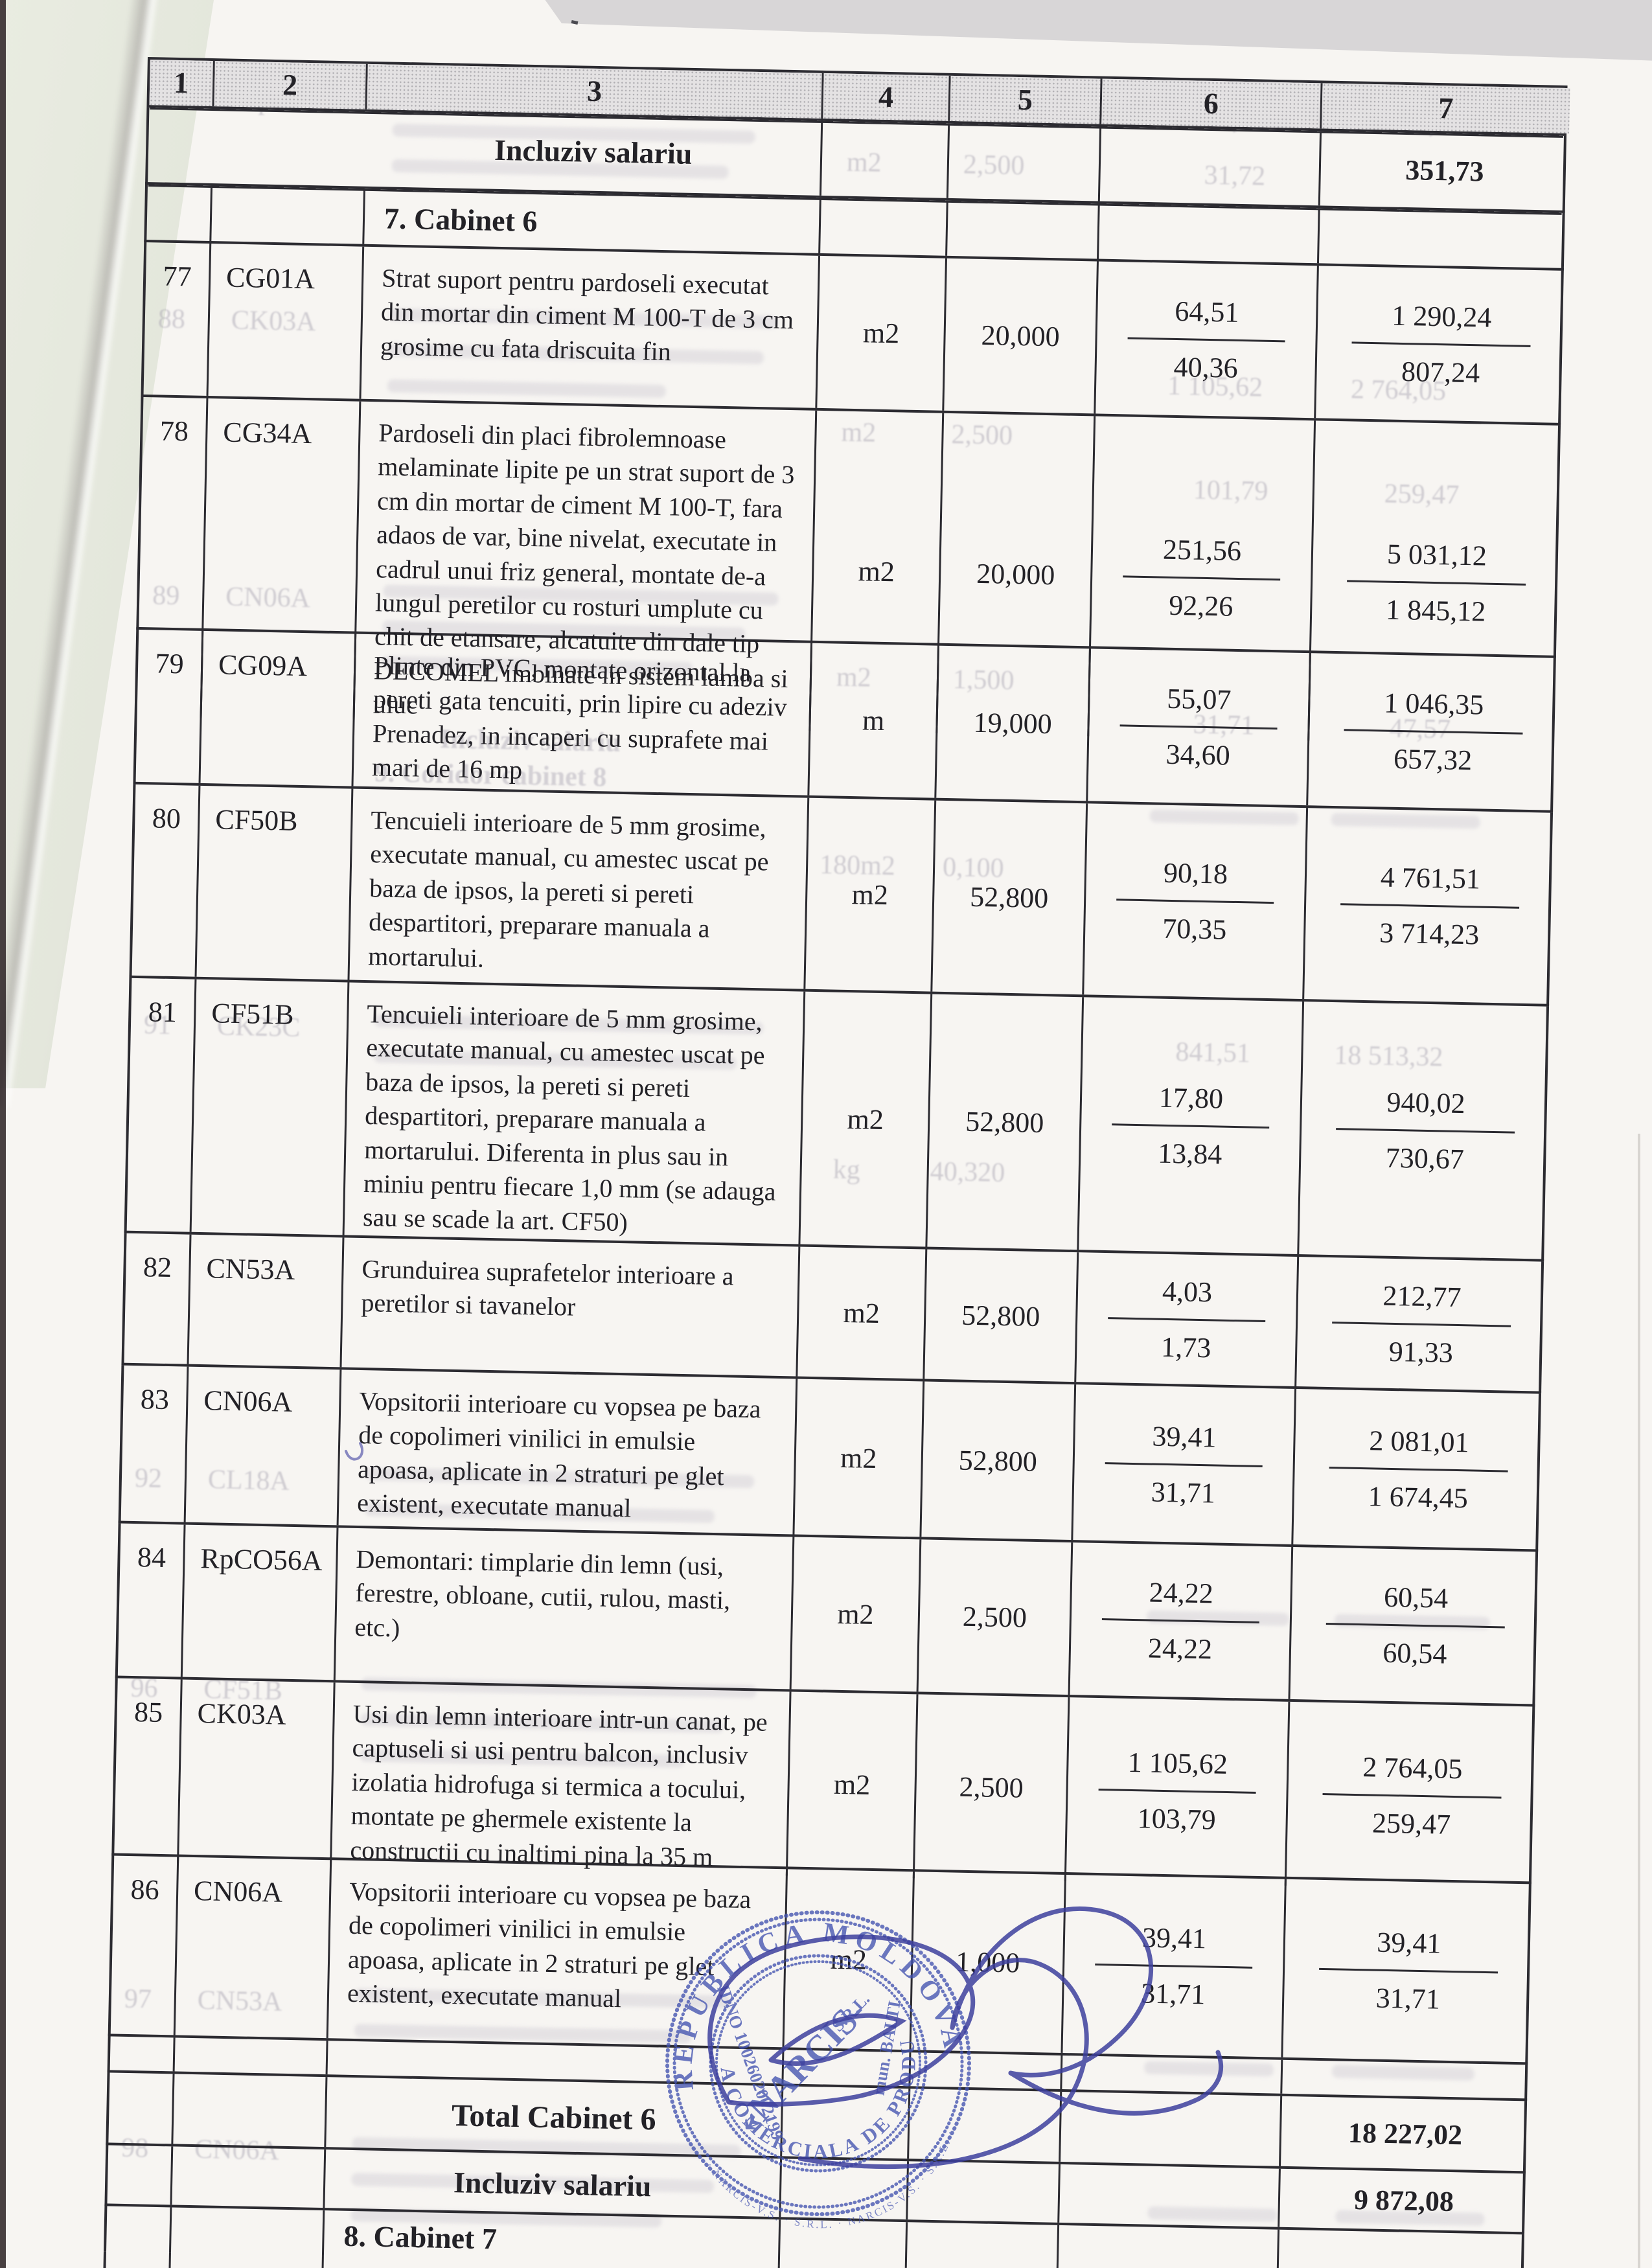 Image resolution: width=1652 pixels, height=2268 pixels. Describe the element at coordinates (1441, 344) in the screenshot. I see `row-amount-pair: 1 290,24 807,24` at that location.